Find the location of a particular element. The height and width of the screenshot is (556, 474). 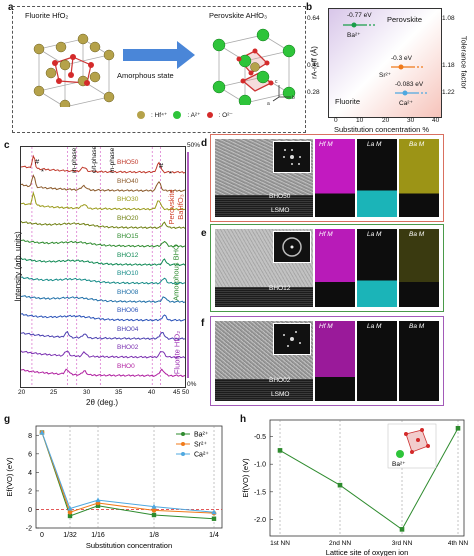

c-xlabel: 2θ (deg.) is located at coordinates (102, 402).